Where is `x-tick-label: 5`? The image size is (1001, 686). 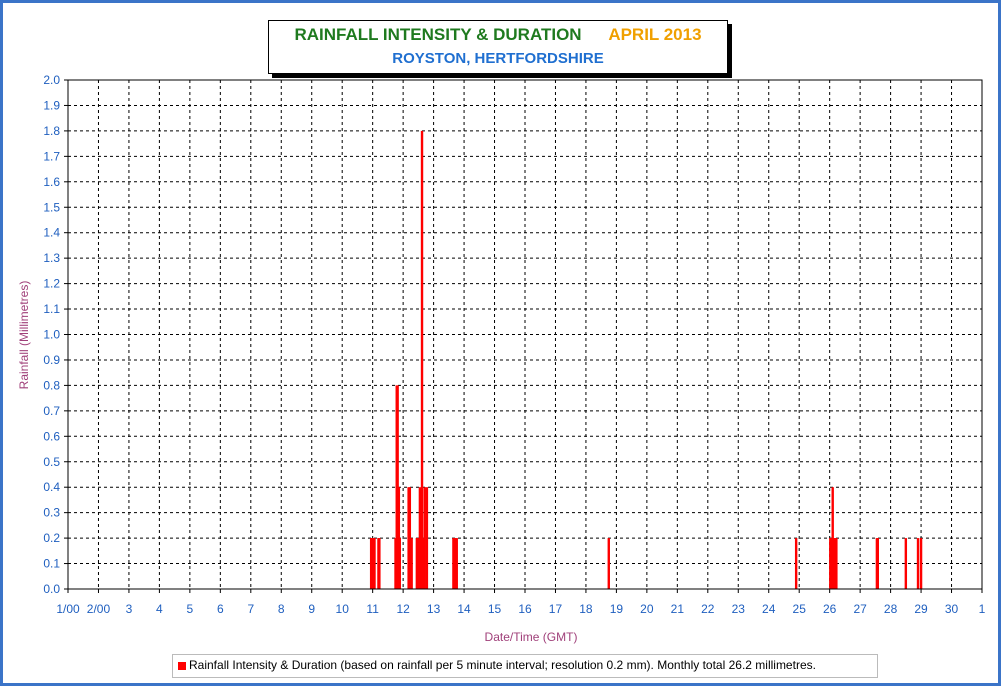 x-tick-label: 5 is located at coordinates (190, 609).